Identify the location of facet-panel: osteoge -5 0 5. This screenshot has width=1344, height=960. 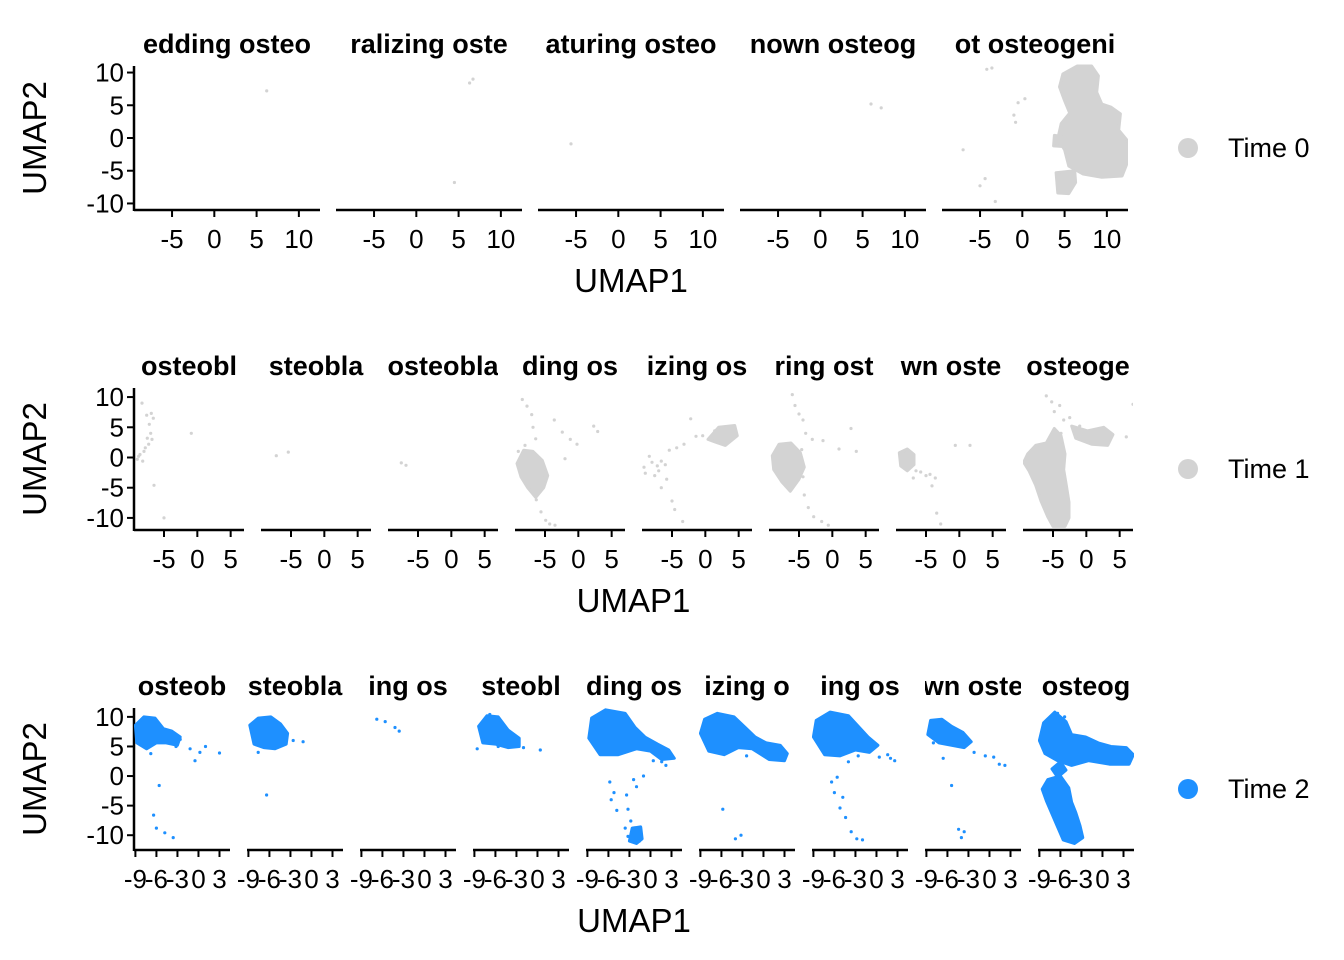
(1078, 462).